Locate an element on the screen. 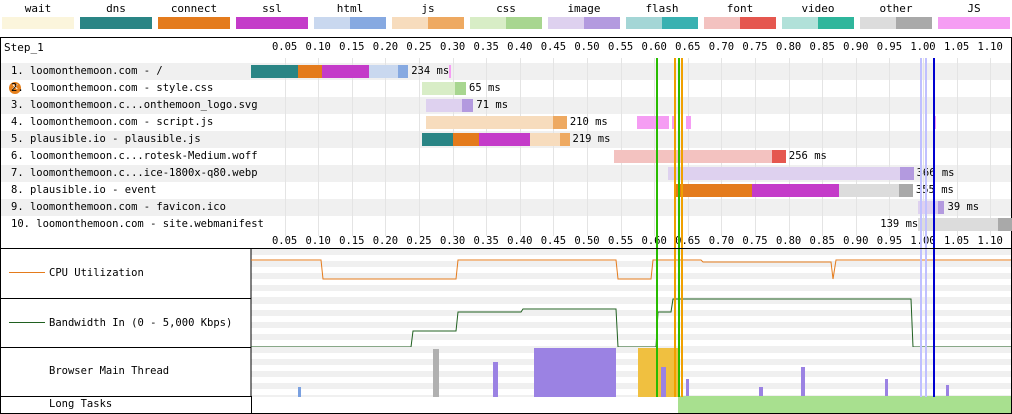 The image size is (1012, 414). request-label: 1. loomonthemoon.com - / is located at coordinates (87, 71).